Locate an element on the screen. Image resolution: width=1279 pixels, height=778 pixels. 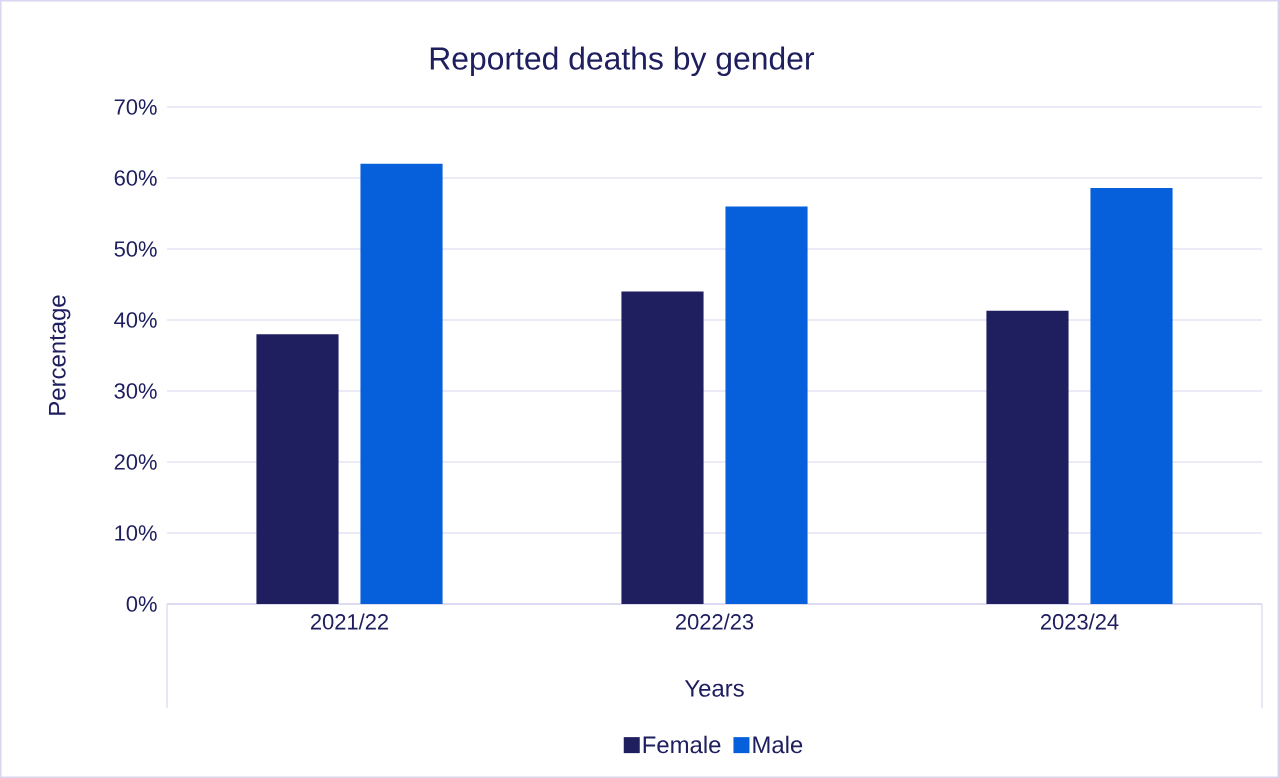
y-tick-label: 60% is located at coordinates (135, 178).